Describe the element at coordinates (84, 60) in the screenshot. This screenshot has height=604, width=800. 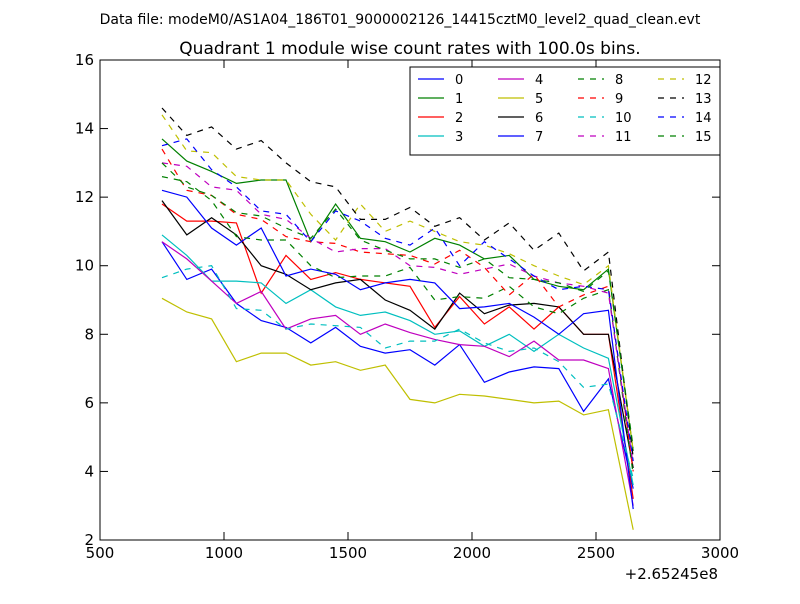
I see `y-tick-label: 16` at that location.